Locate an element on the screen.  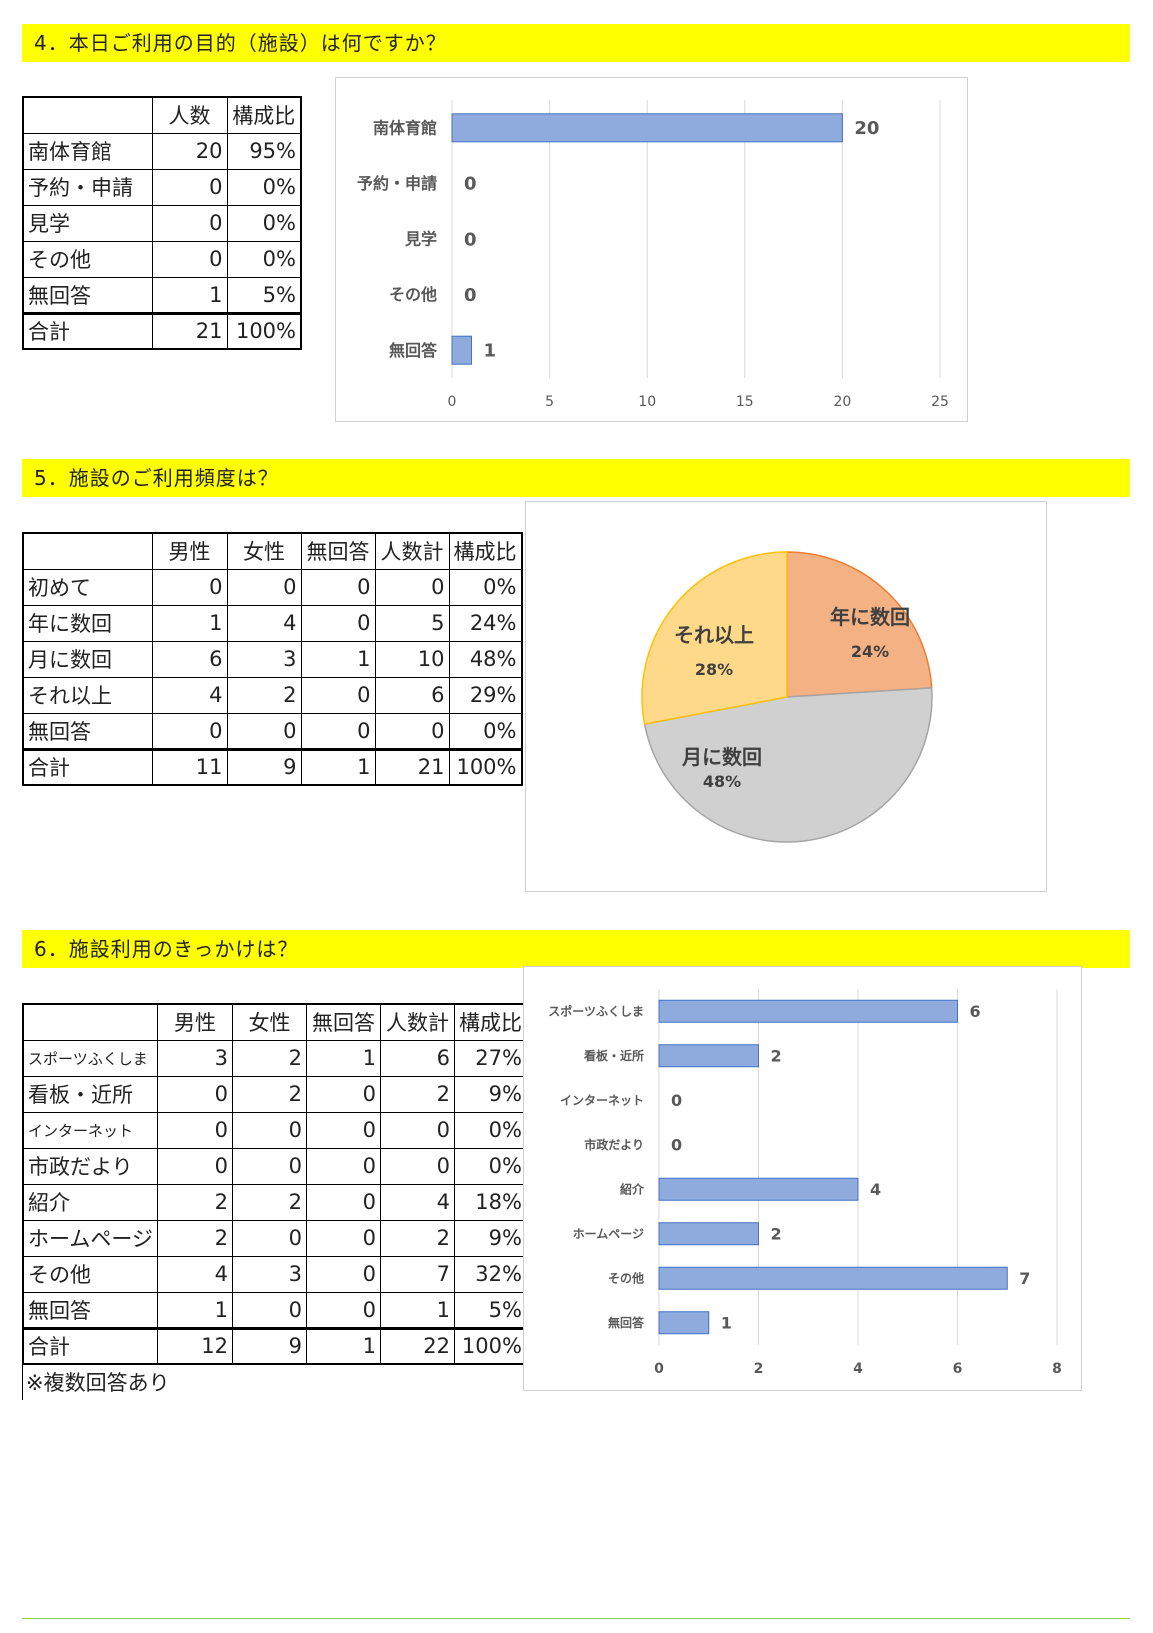
table-cell: 48% is located at coordinates (485, 659).